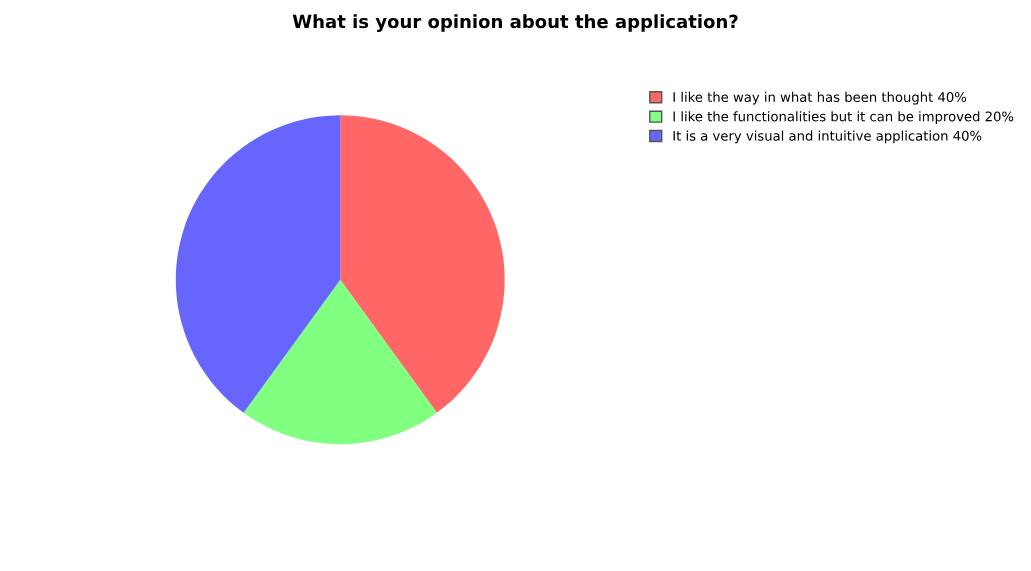 The width and height of the screenshot is (1031, 571). I want to click on legend-label: I like the functionalities but it can be improved 20%, so click(843, 117).